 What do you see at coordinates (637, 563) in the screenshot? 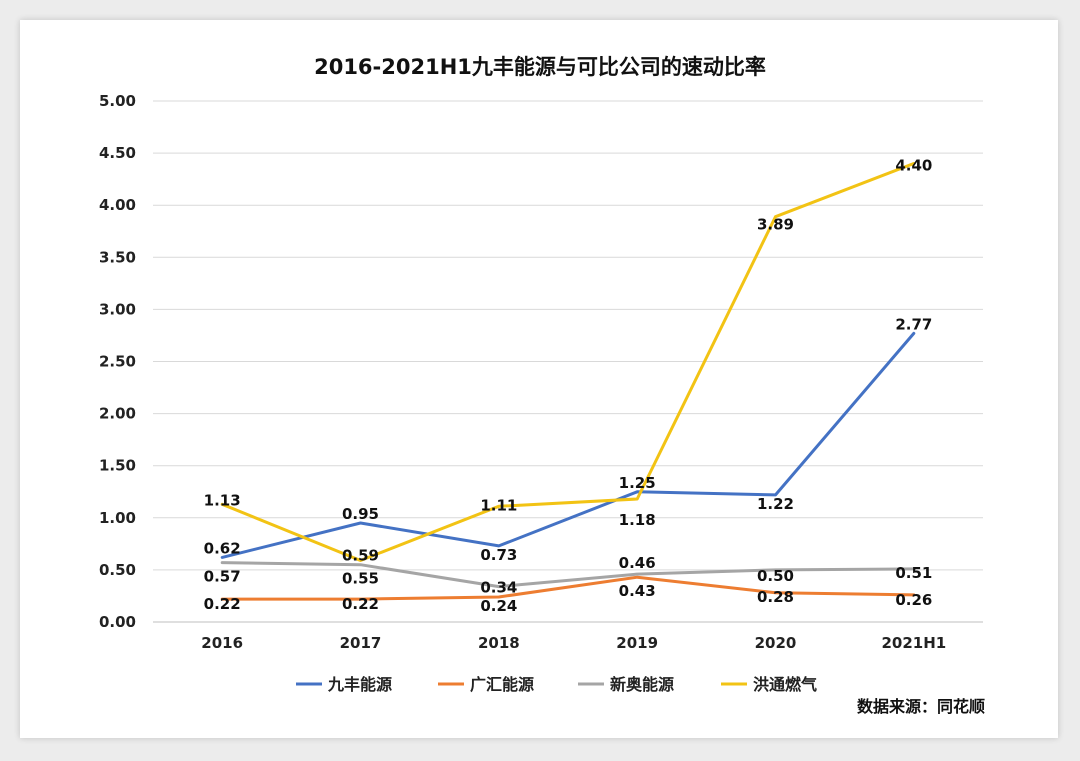
I see `data-label: 0.46` at bounding box center [637, 563].